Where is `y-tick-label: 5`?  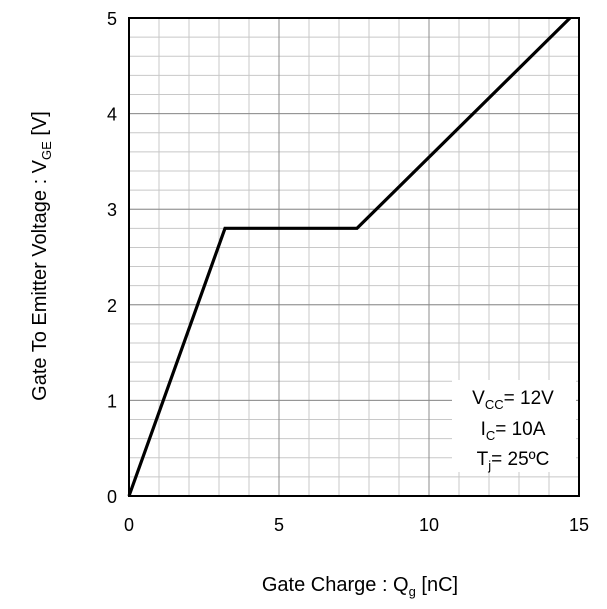 y-tick-label: 5 is located at coordinates (112, 19).